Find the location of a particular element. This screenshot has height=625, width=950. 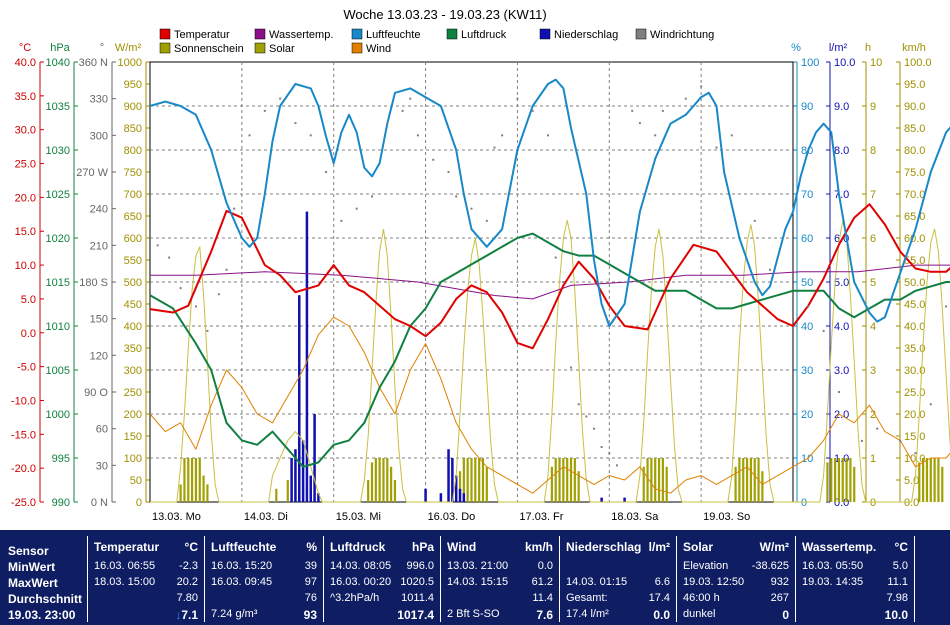

direction-tick-label: 270 W is located at coordinates (92, 173).